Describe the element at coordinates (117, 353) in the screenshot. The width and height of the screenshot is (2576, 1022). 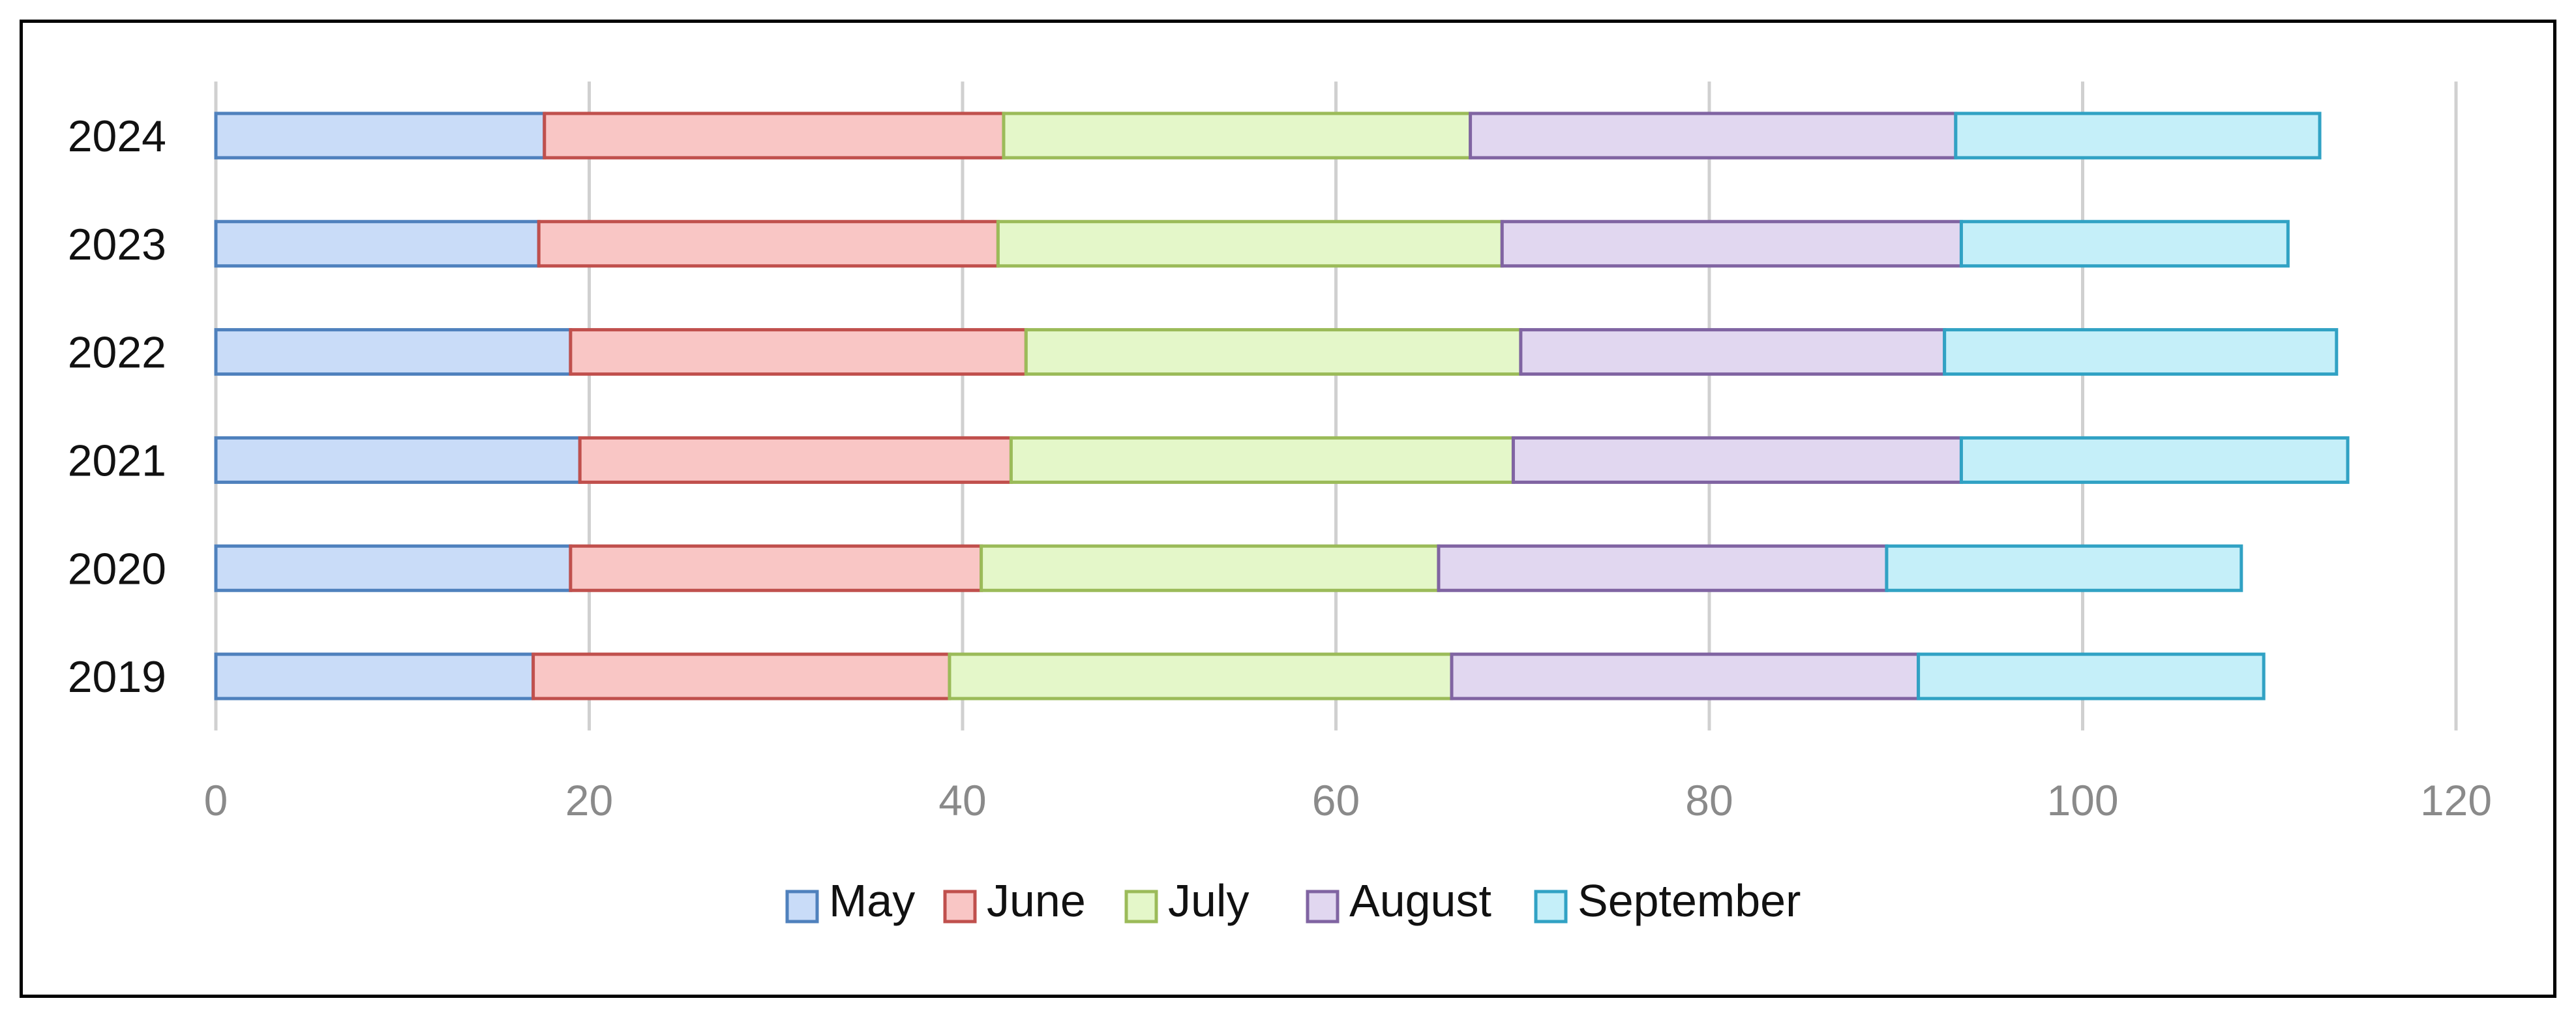
I see `y-tick-label-2022: 2022` at that location.